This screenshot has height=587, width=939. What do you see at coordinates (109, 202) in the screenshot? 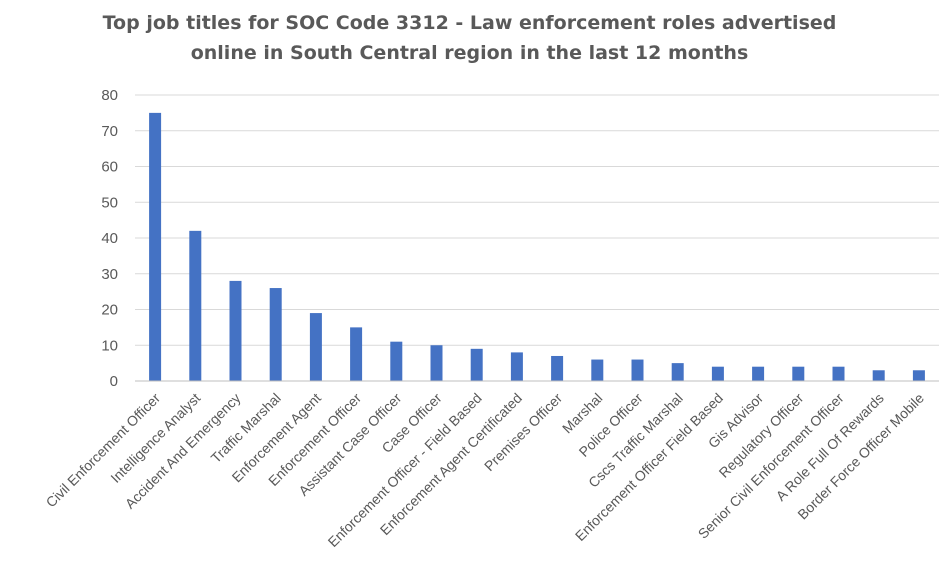
I see `y-tick-label: 50` at bounding box center [109, 202].